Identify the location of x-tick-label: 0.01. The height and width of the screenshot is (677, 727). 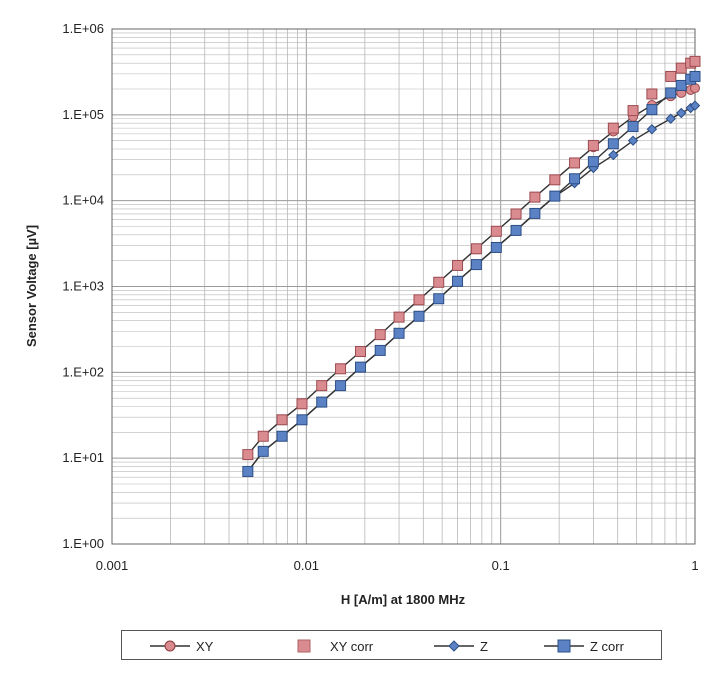
(306, 565).